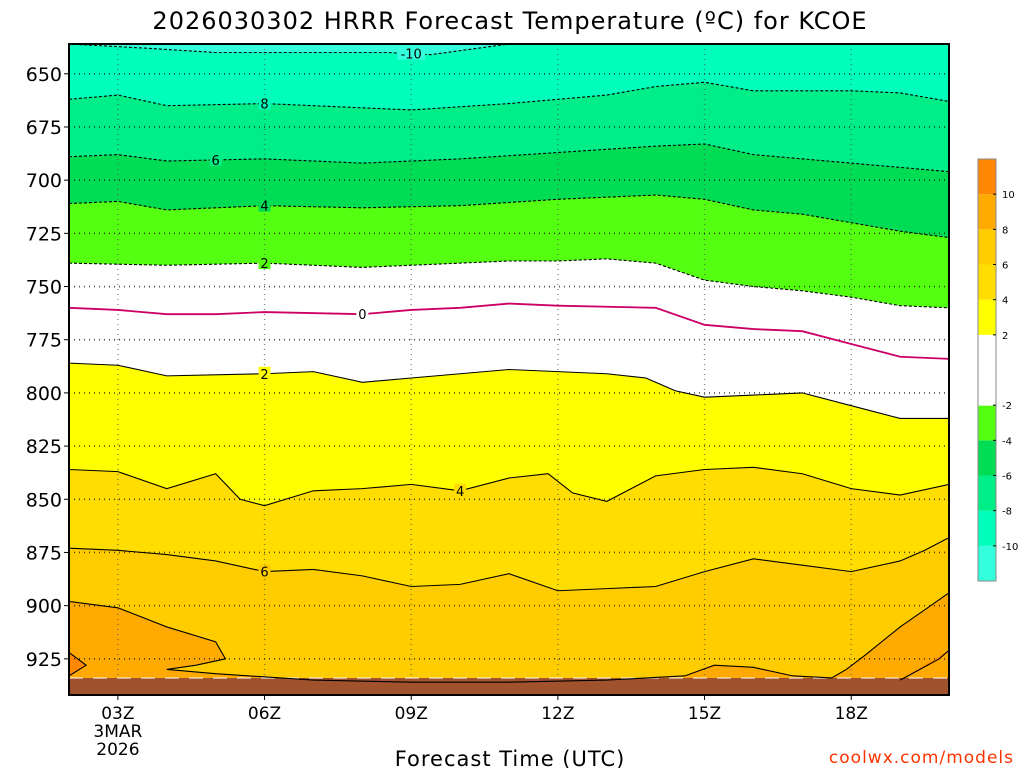 Image resolution: width=1024 pixels, height=768 pixels. I want to click on colorbar-label: 10, so click(1008, 195).